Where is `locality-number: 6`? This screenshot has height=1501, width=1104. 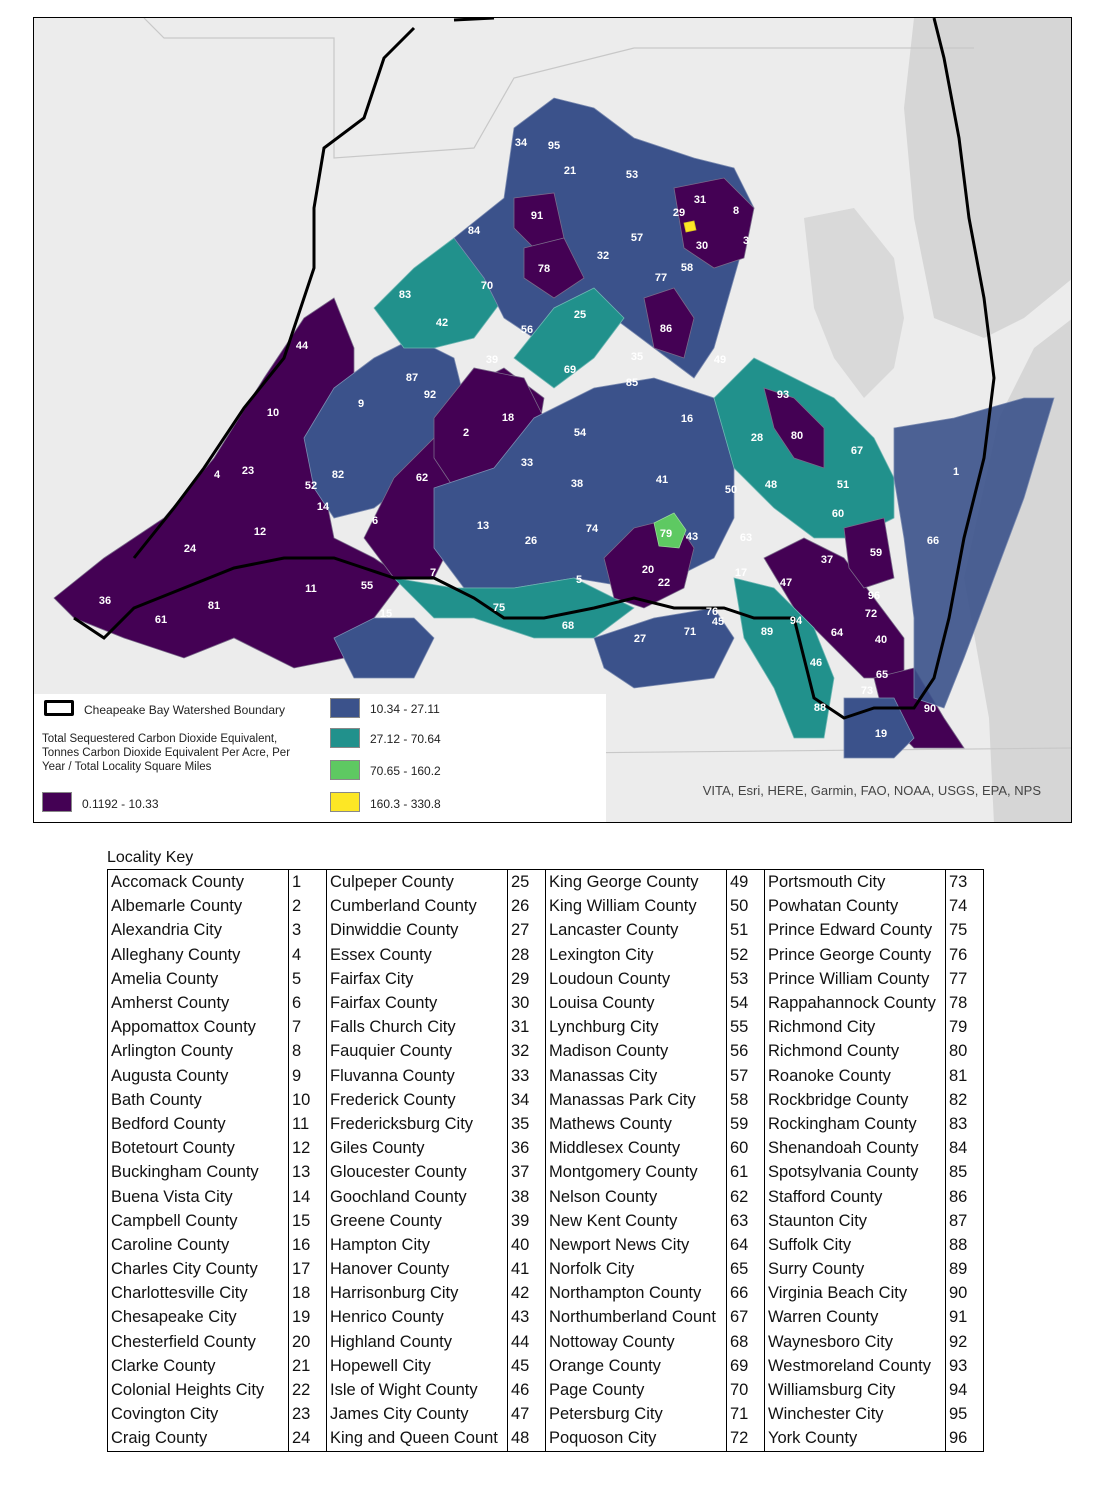
locality-number: 6 is located at coordinates (307, 1003).